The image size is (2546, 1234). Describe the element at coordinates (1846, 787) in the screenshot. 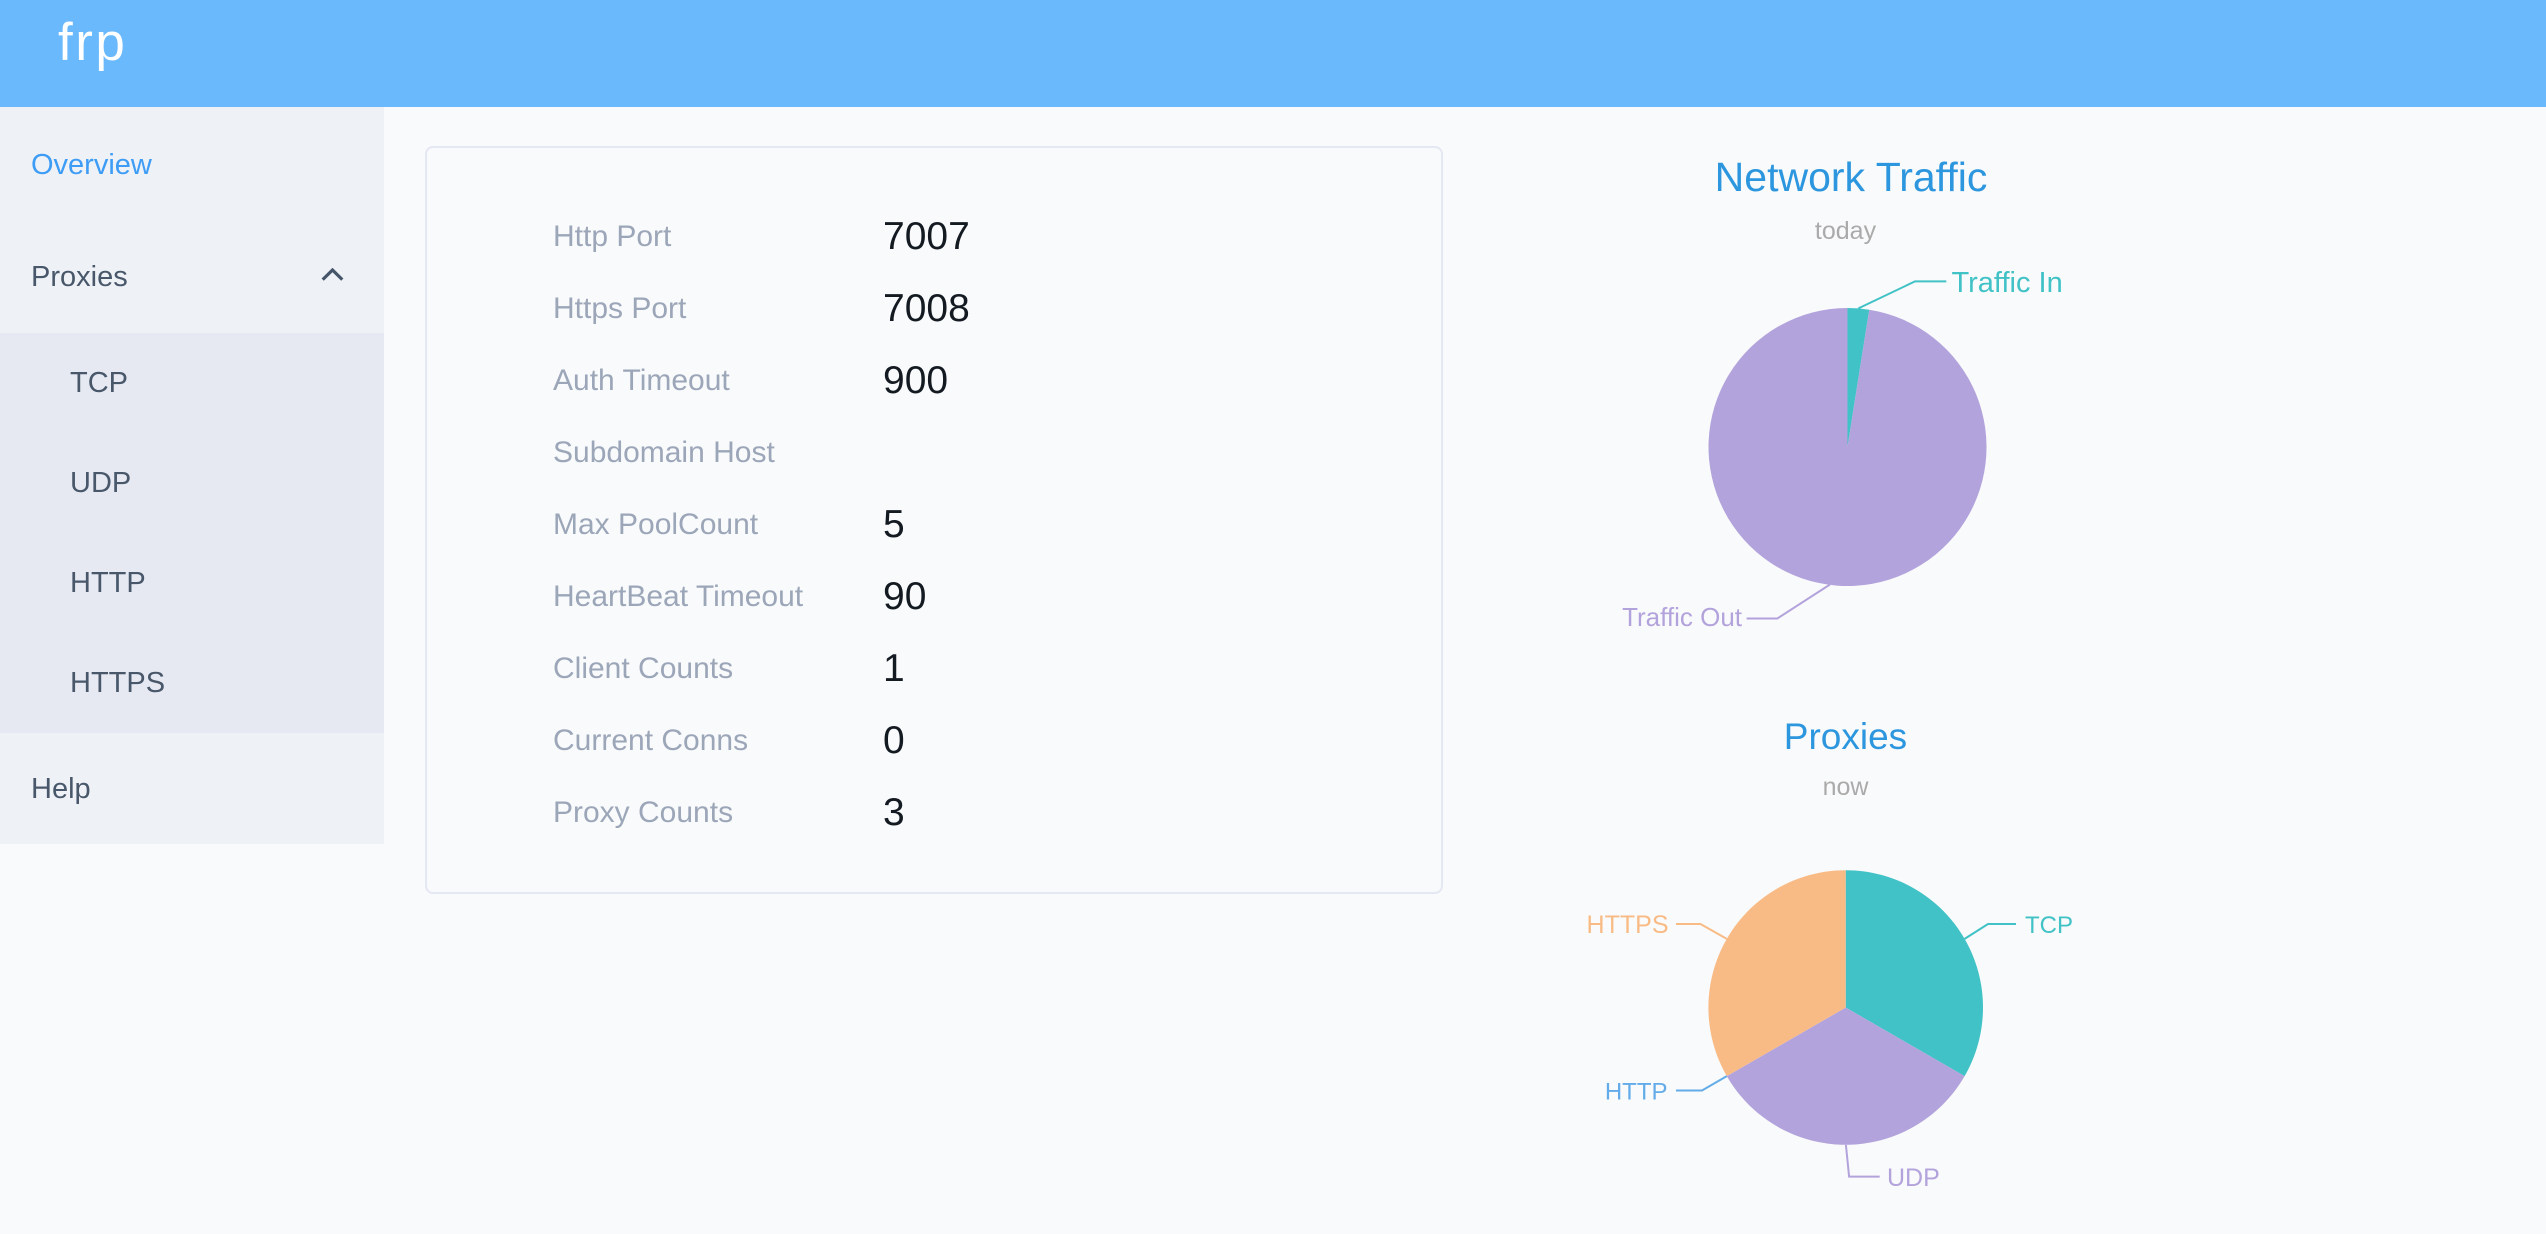

I see `svg-text: now` at that location.